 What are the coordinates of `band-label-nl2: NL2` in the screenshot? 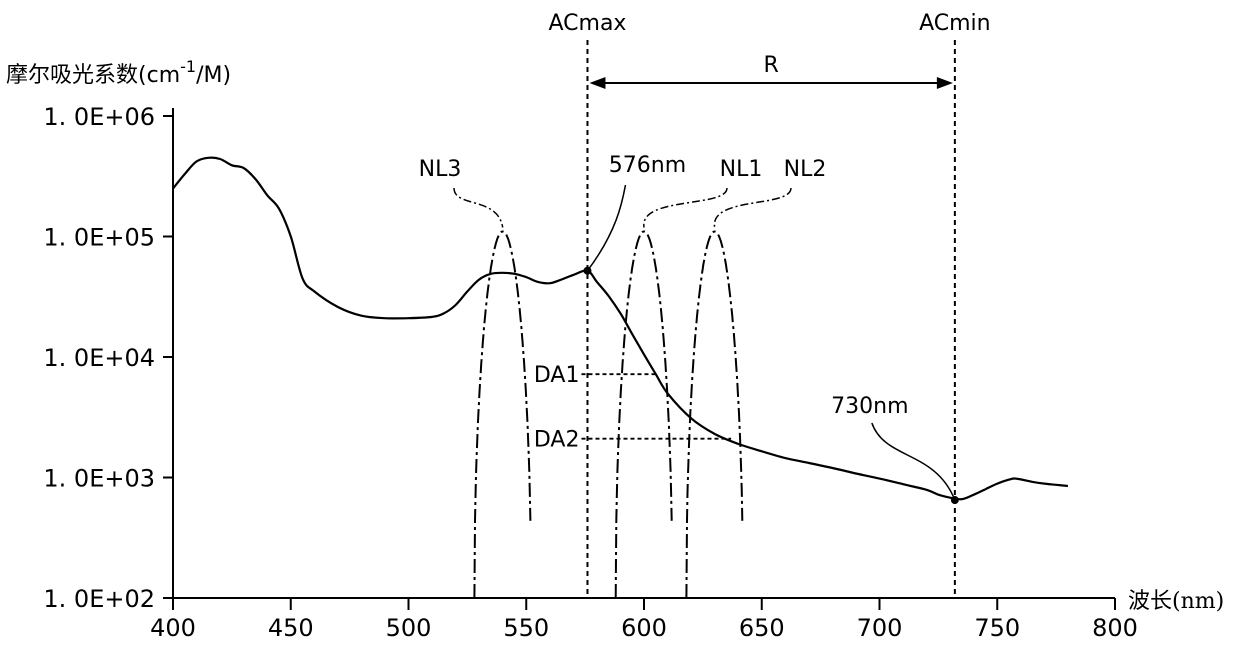 It's located at (805, 169).